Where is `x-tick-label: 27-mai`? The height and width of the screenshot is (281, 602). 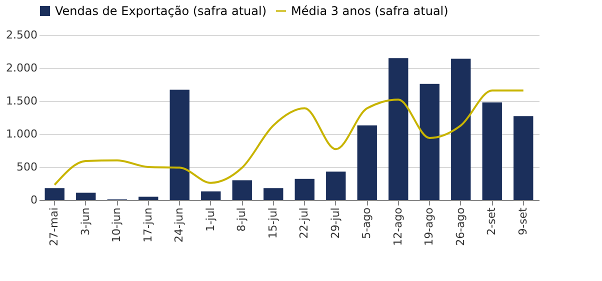
x-tick-label: 27-mai is located at coordinates (54, 227).